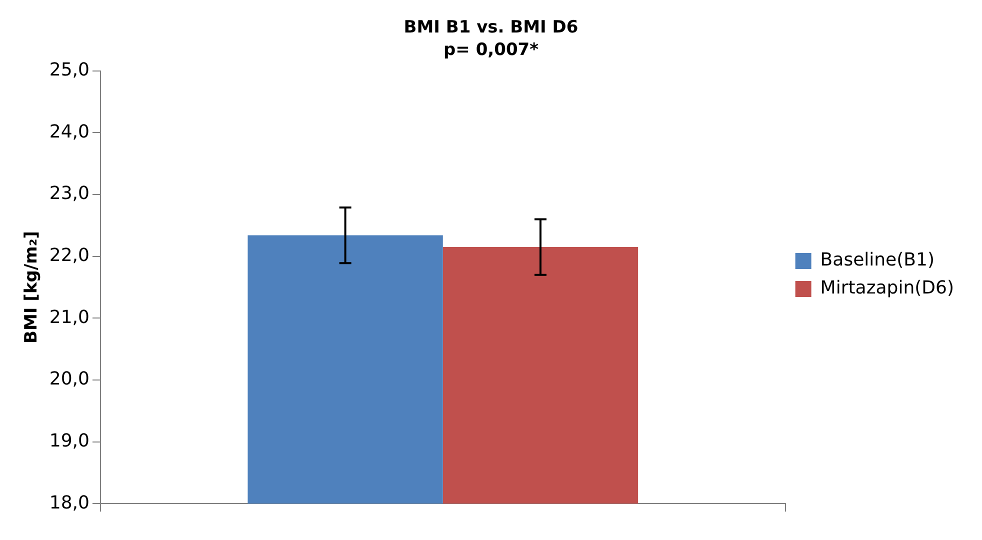  I want to click on y-axis-title: BMI [kg/m₂], so click(32, 287).